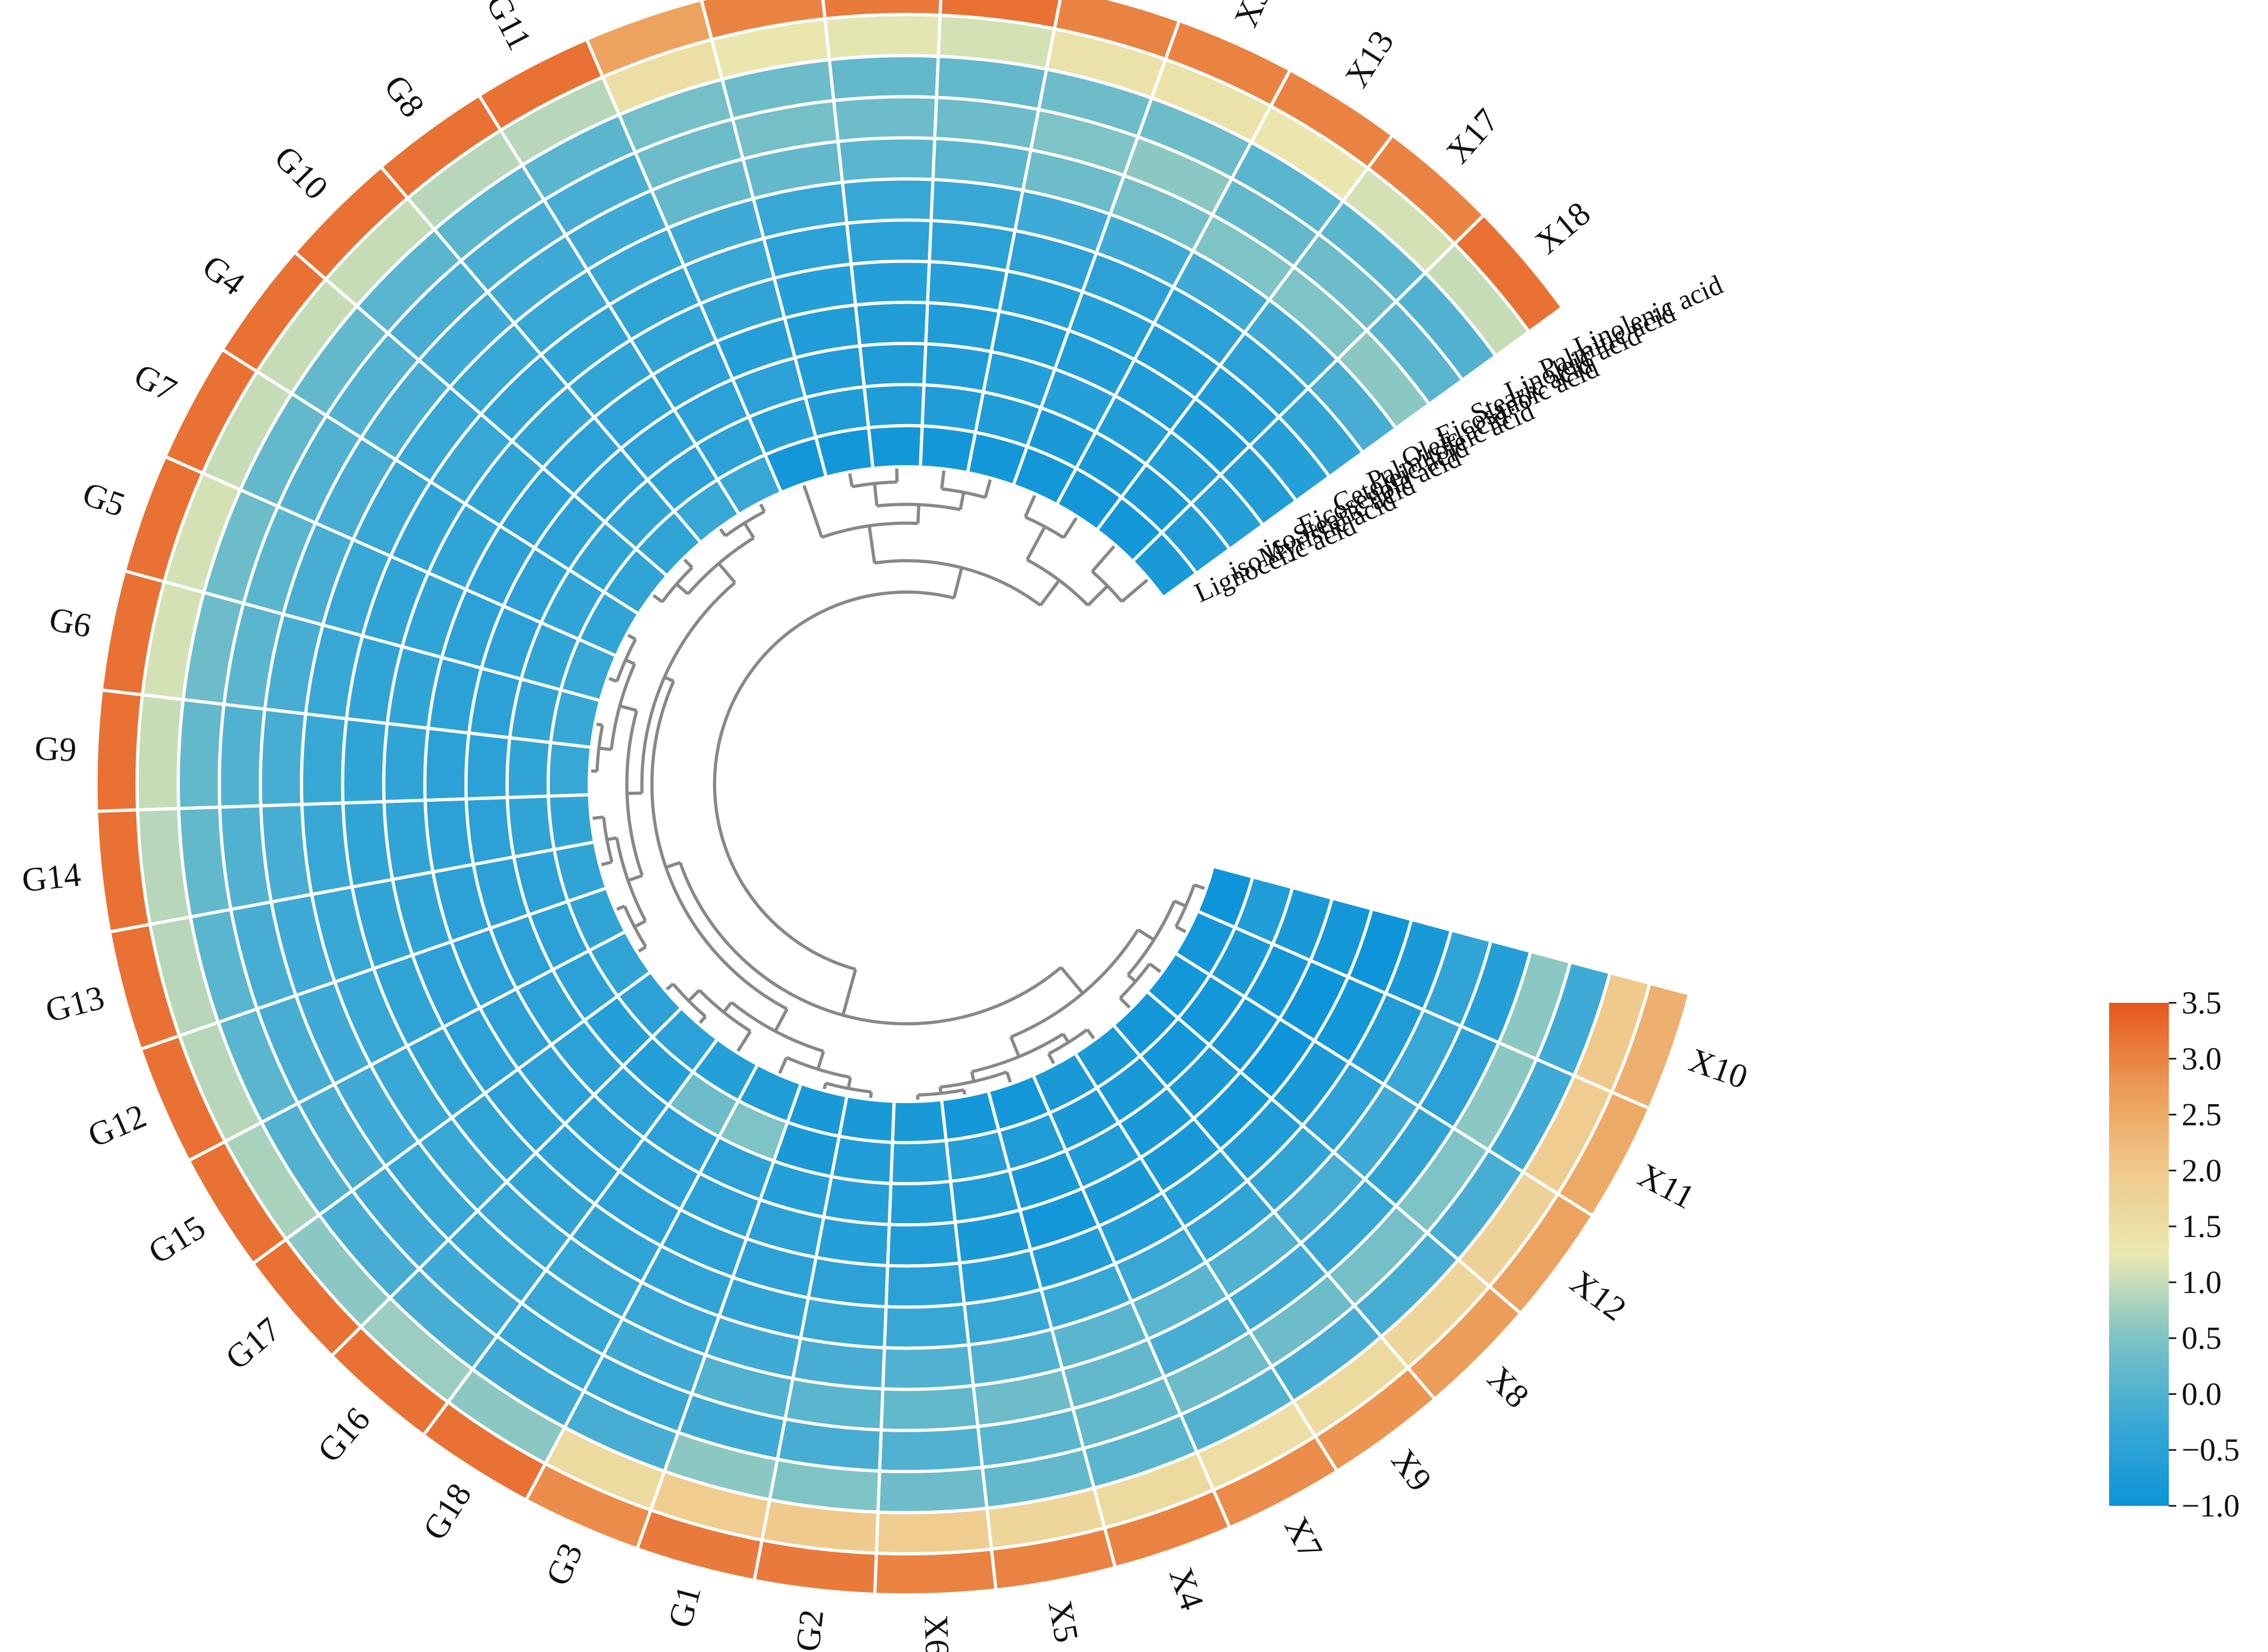 The height and width of the screenshot is (1652, 2268). What do you see at coordinates (2211, 1449) in the screenshot?
I see `colorbar-tick-label: −0.5` at bounding box center [2211, 1449].